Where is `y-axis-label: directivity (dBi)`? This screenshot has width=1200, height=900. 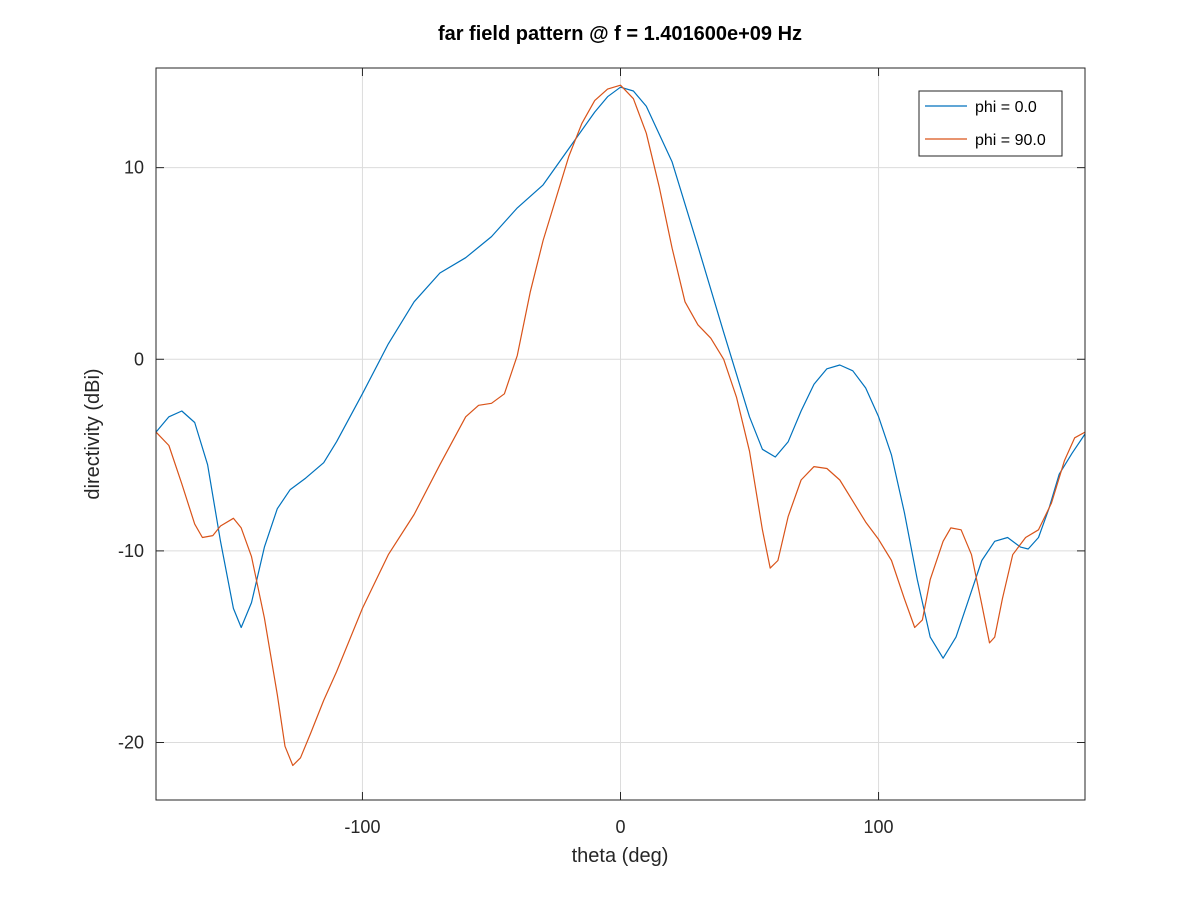
y-axis-label: directivity (dBi) is located at coordinates (93, 433).